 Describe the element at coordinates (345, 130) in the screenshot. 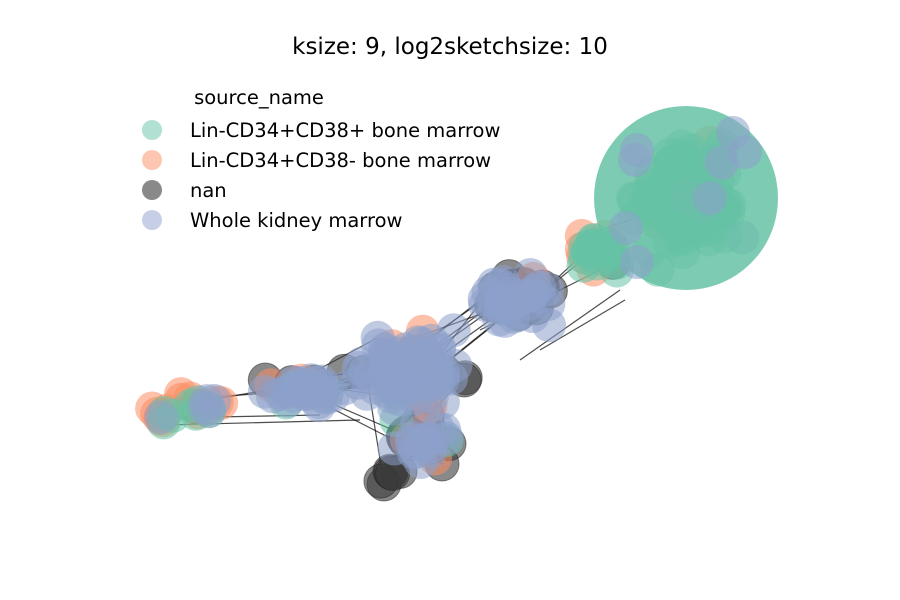

I see `legend-label: Lin-CD34+CD38+ bone marrow` at that location.